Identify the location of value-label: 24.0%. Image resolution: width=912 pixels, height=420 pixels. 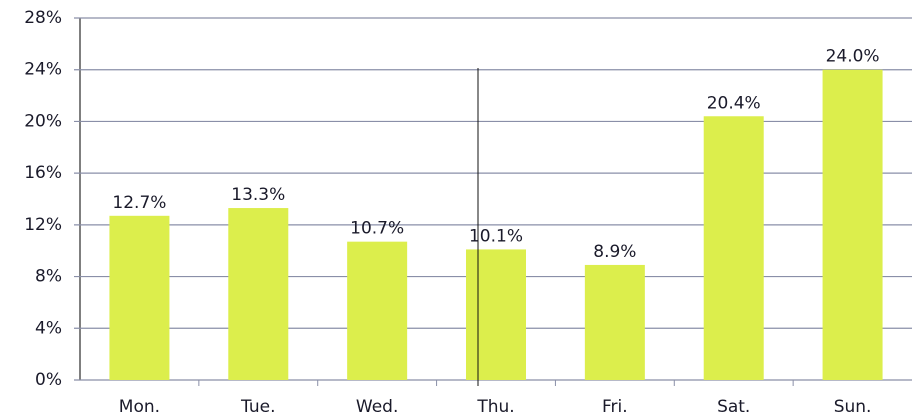
(853, 57).